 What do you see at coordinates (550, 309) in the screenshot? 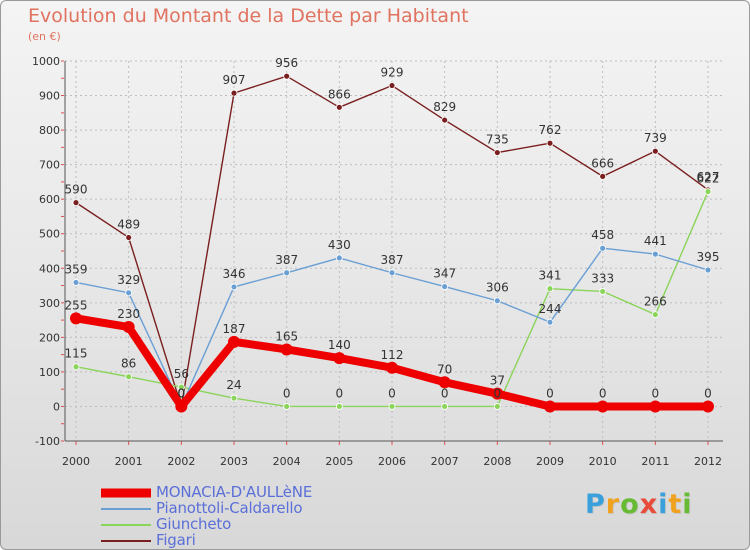
I see `data-label: 244` at bounding box center [550, 309].